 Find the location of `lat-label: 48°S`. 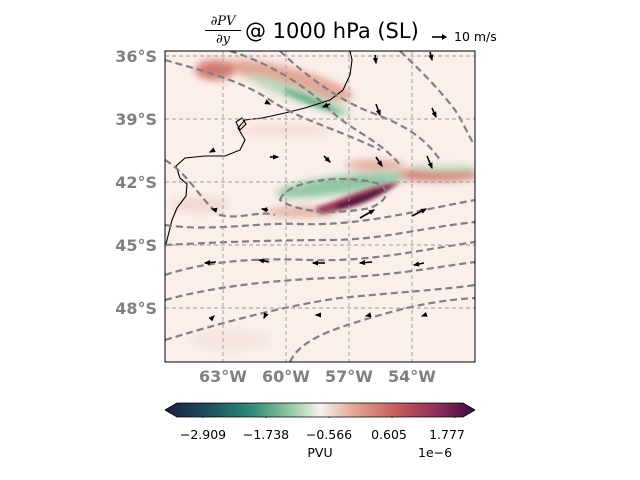

lat-label: 48°S is located at coordinates (136, 308).